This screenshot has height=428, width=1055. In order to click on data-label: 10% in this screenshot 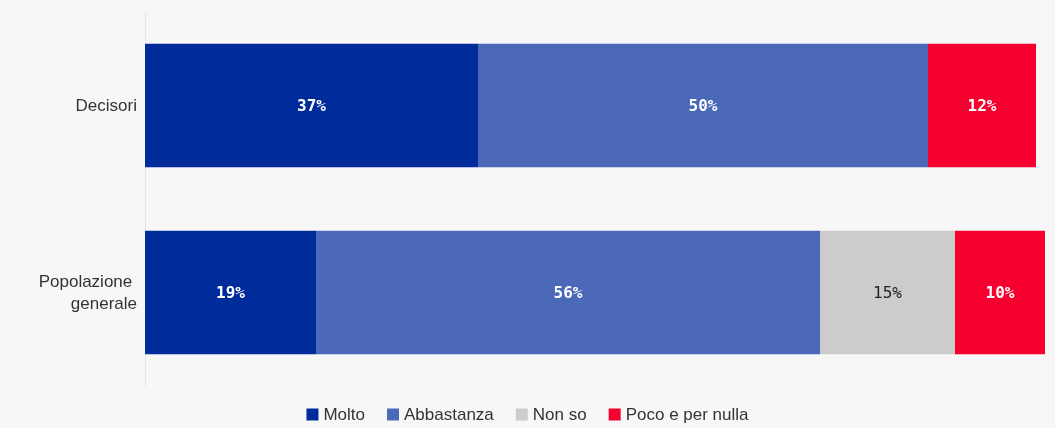, I will do `click(1000, 292)`.